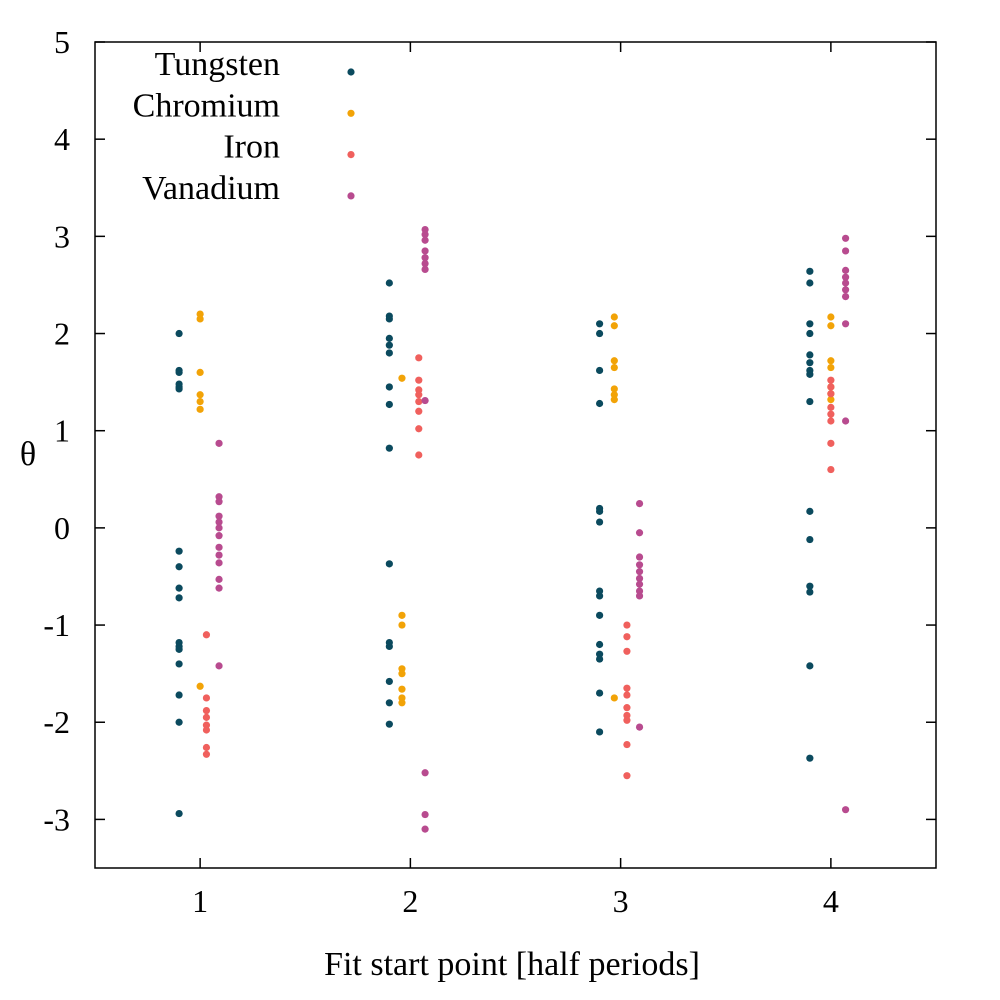 This screenshot has height=1000, width=1000. What do you see at coordinates (28, 454) in the screenshot?
I see `y-axis-title: θ` at bounding box center [28, 454].